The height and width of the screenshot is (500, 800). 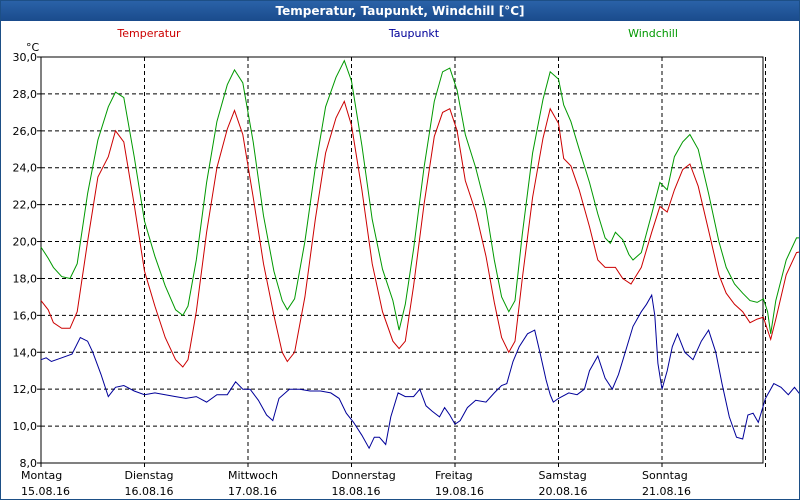 I want to click on x-weekday-label: Freitag, so click(x=454, y=475).